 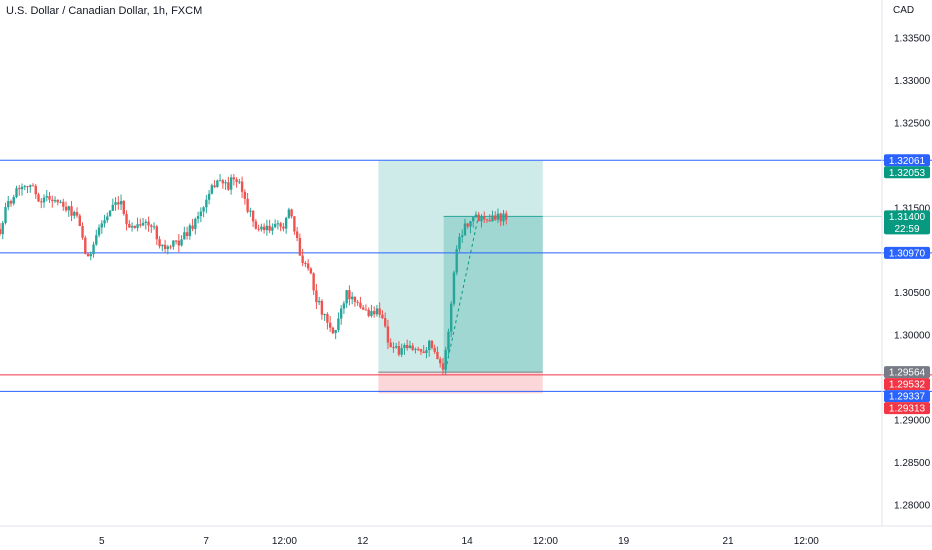 I want to click on y-tick-label: 1.28000, so click(x=912, y=505).